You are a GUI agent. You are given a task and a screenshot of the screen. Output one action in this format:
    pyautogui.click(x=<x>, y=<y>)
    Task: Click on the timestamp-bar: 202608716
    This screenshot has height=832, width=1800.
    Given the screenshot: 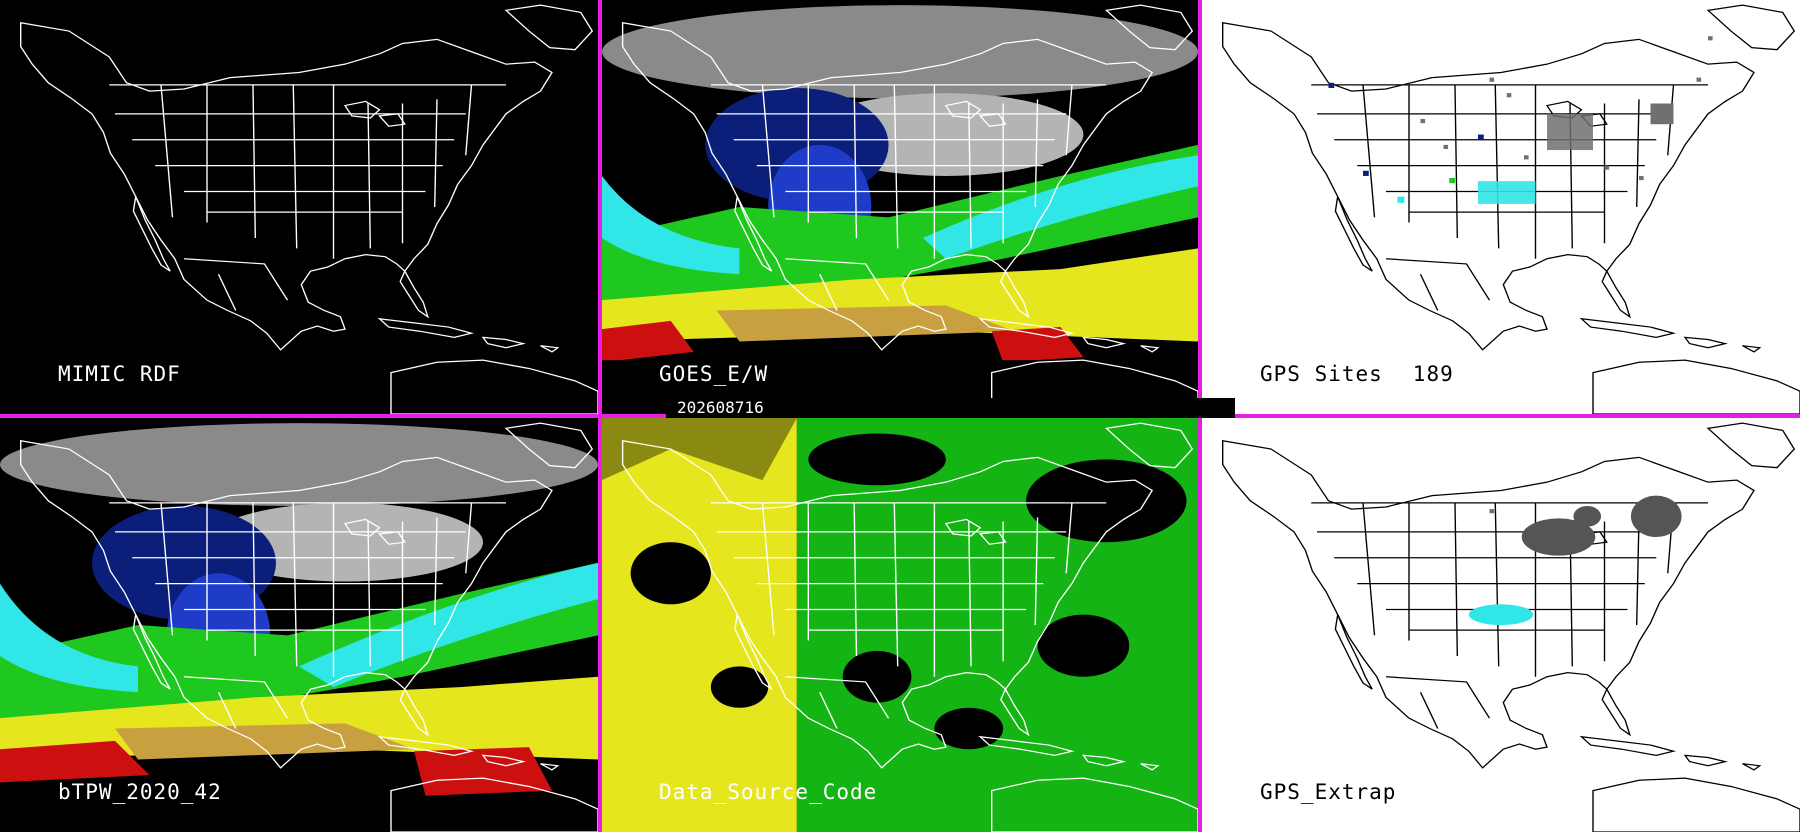 What is the action you would take?
    pyautogui.click(x=950, y=408)
    